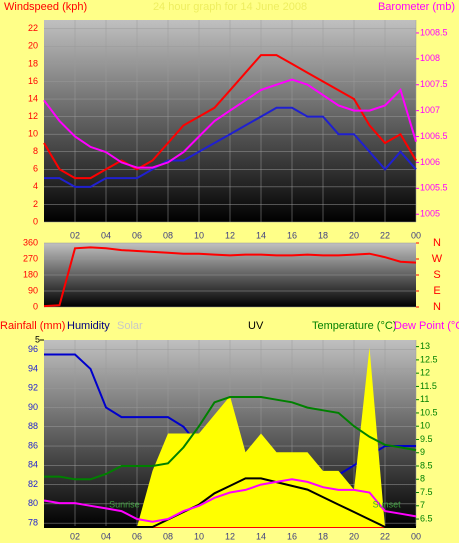 The height and width of the screenshot is (543, 459). What do you see at coordinates (30, 274) in the screenshot?
I see `y-tick-label: 180` at bounding box center [30, 274].